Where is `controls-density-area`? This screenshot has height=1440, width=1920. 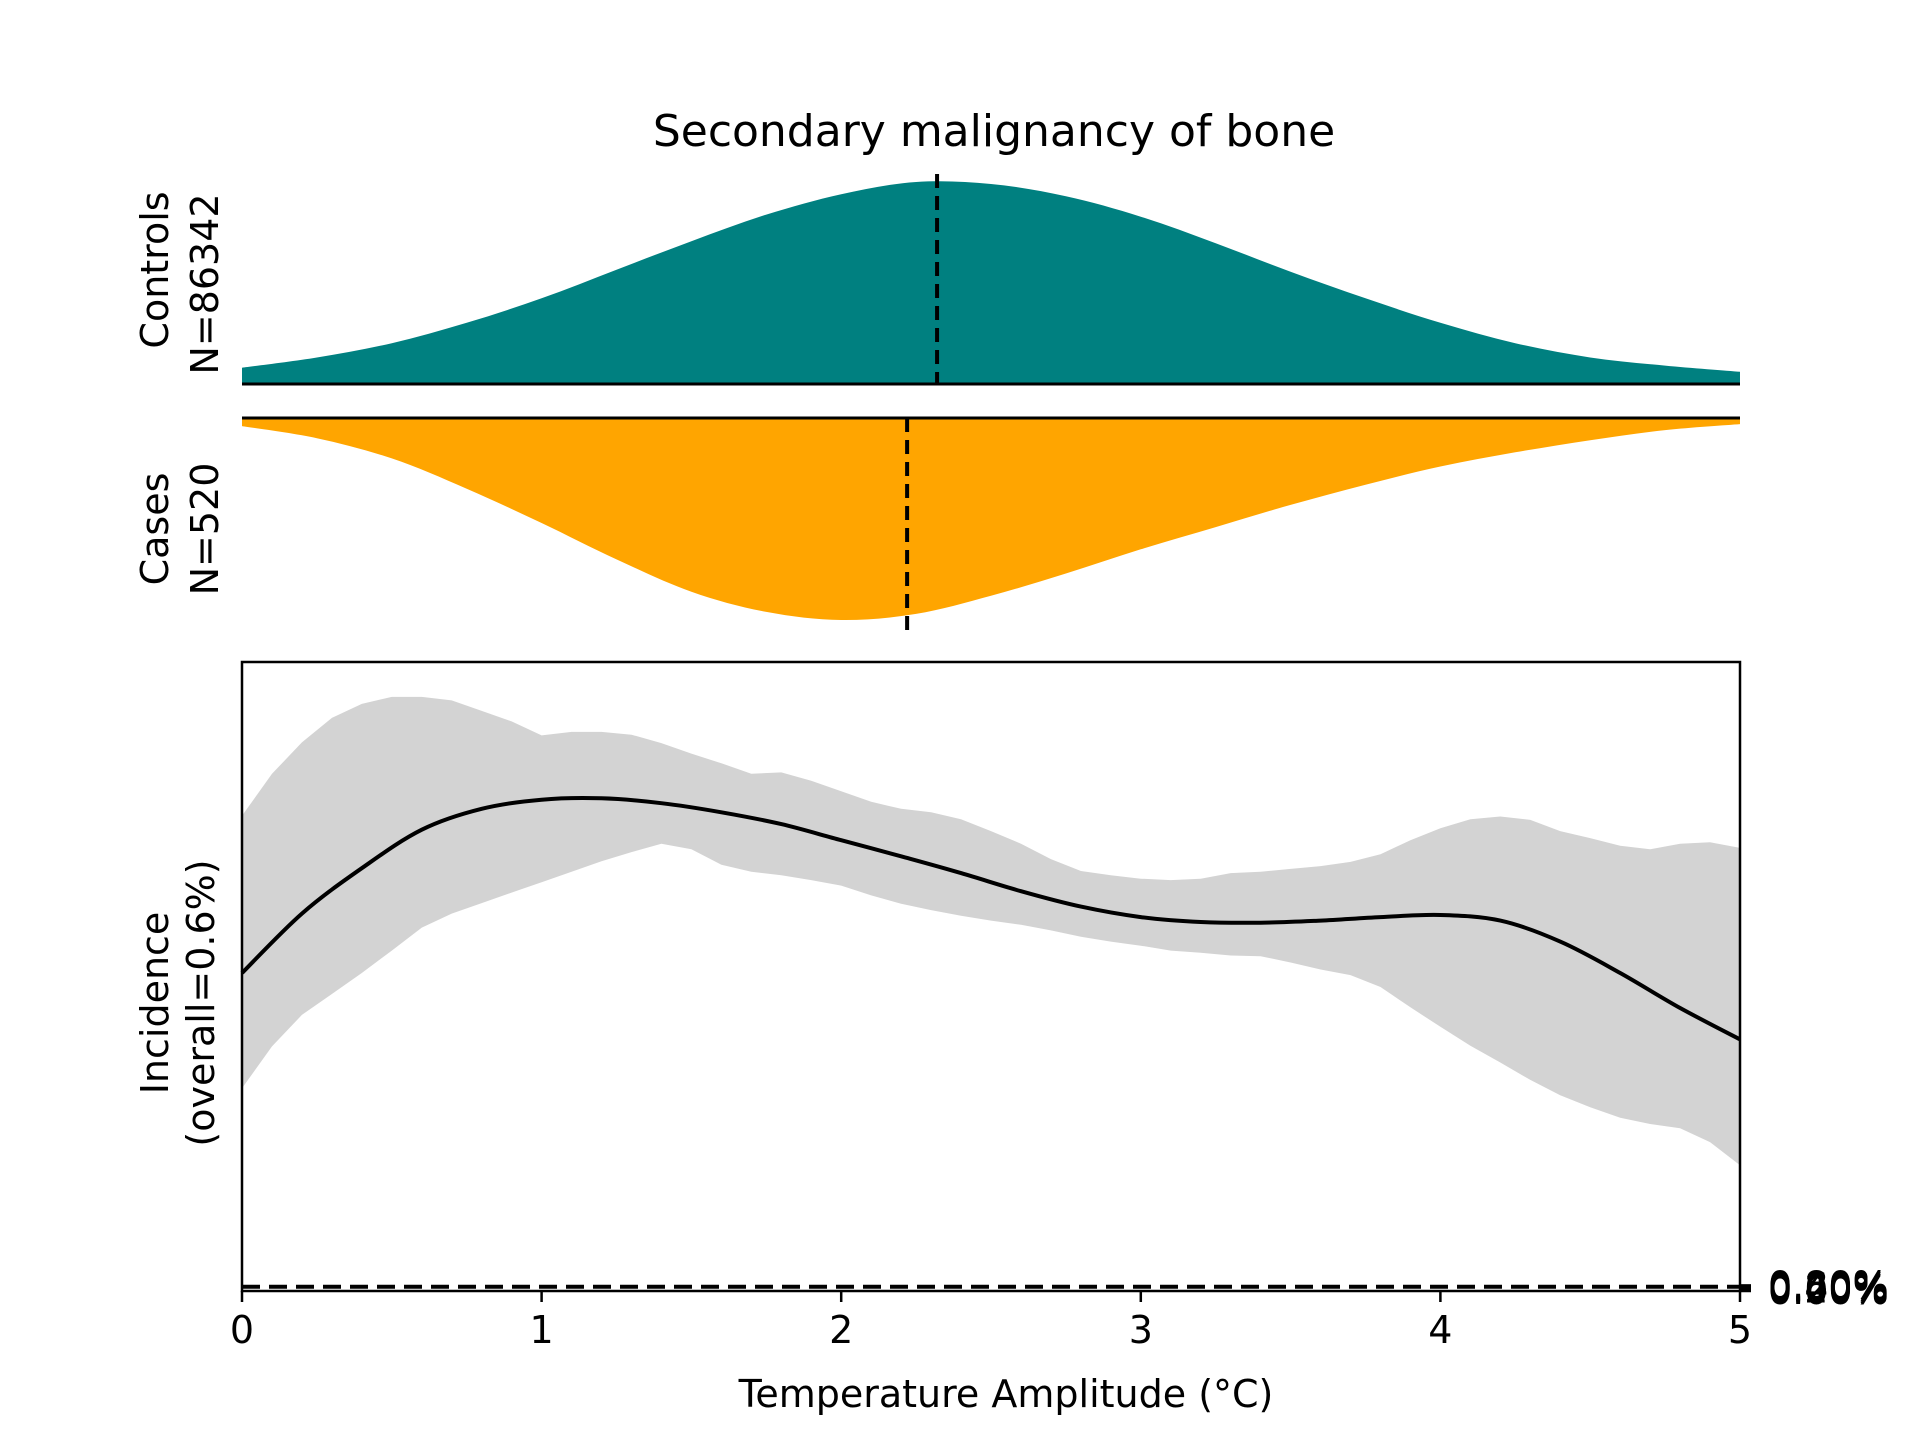 controls-density-area is located at coordinates (991, 282).